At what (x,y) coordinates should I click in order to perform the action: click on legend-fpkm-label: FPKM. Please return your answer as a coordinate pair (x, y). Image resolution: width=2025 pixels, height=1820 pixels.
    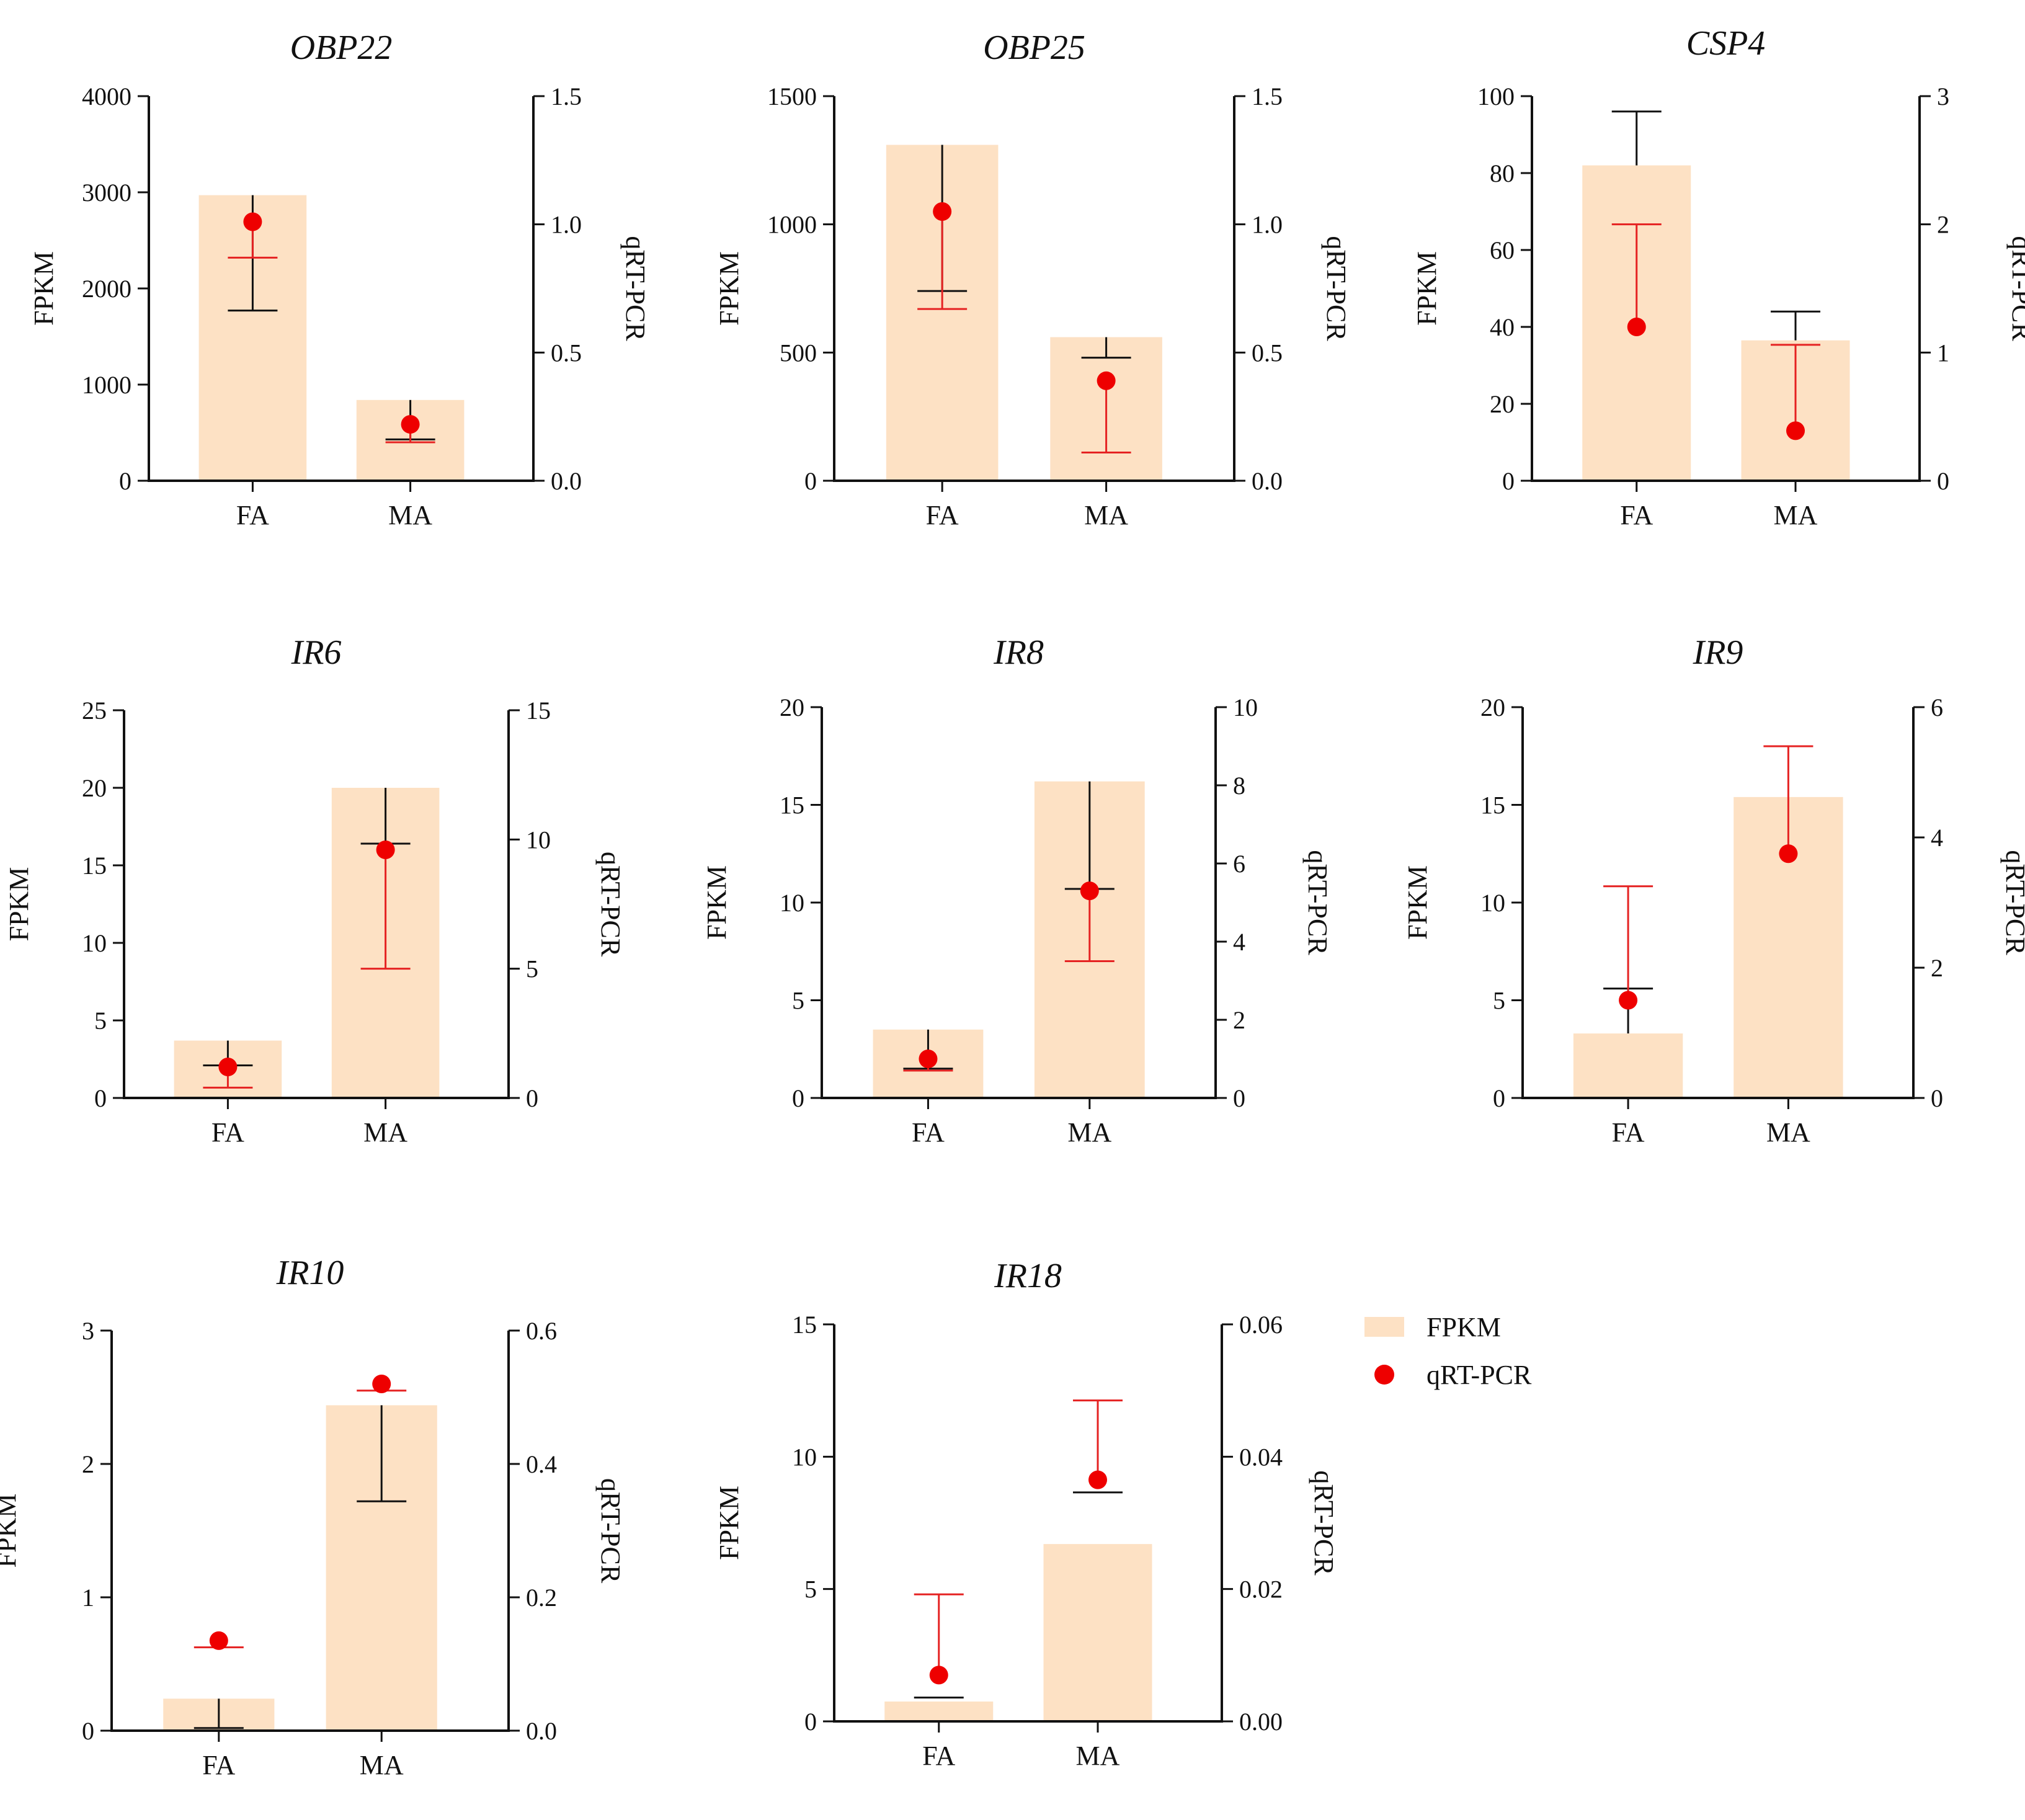
    Looking at the image, I should click on (1463, 1327).